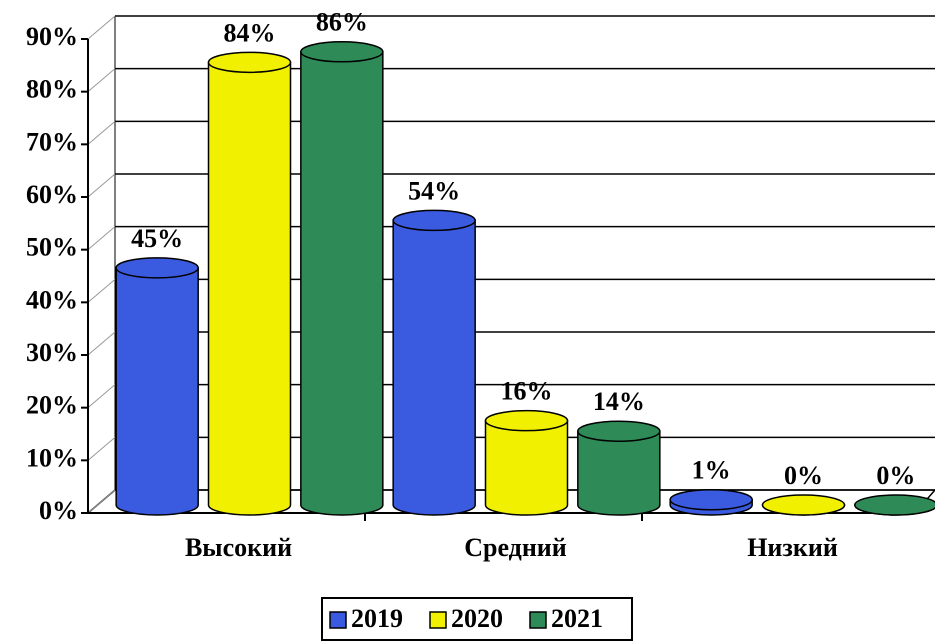 This screenshot has height=642, width=935. What do you see at coordinates (52, 352) in the screenshot?
I see `y-tick-label: 30%` at bounding box center [52, 352].